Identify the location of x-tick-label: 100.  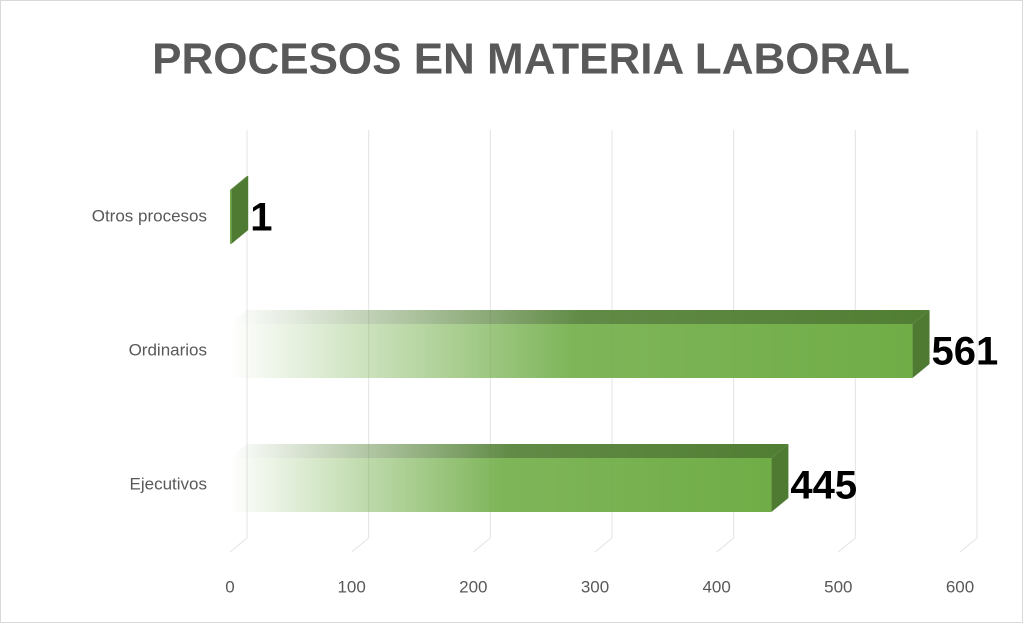
(351, 586).